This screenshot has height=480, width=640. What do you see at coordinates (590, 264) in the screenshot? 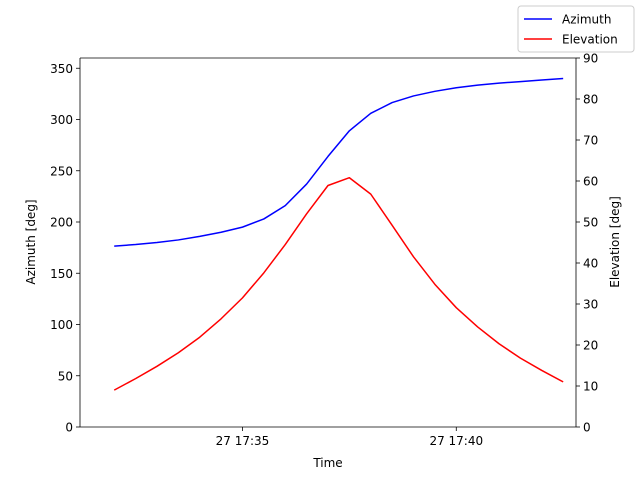
I see `y-right-tick-label: 40` at bounding box center [590, 264].